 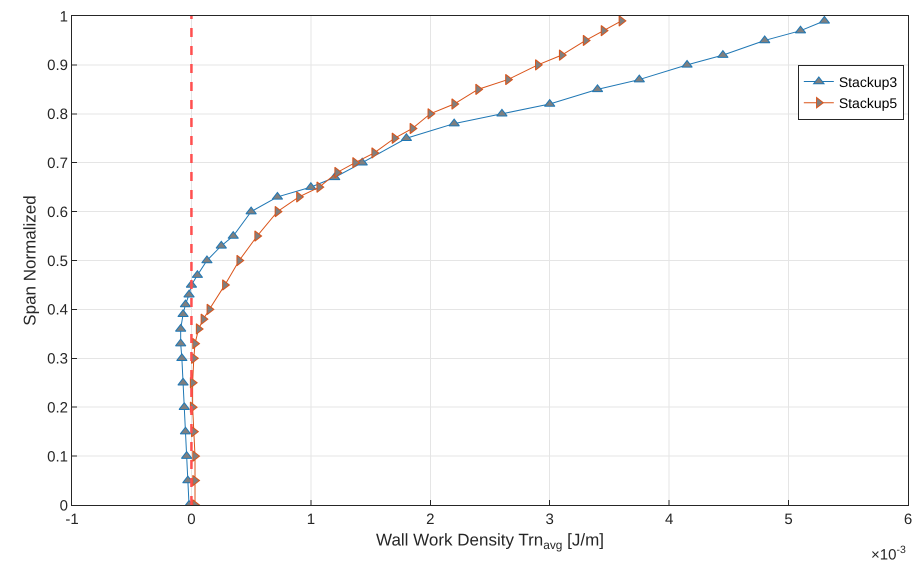 I want to click on y-axis-title: Span Normalized, so click(x=30, y=260).